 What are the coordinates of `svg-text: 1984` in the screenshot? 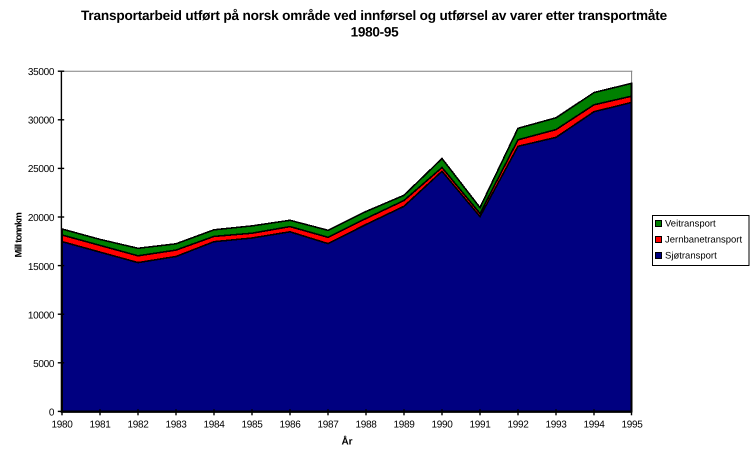 It's located at (214, 424).